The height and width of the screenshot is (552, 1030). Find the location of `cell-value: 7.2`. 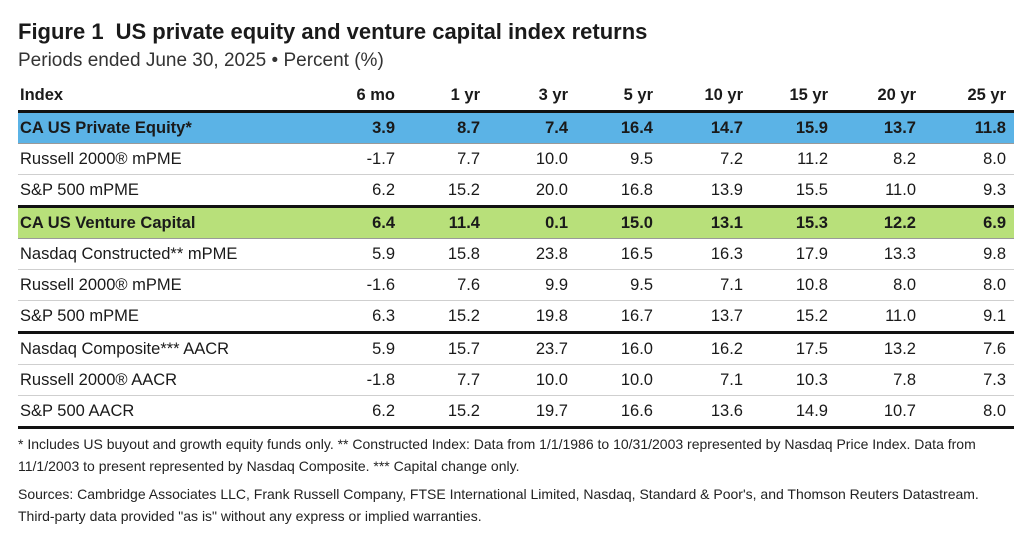

cell-value: 7.2 is located at coordinates (706, 159).